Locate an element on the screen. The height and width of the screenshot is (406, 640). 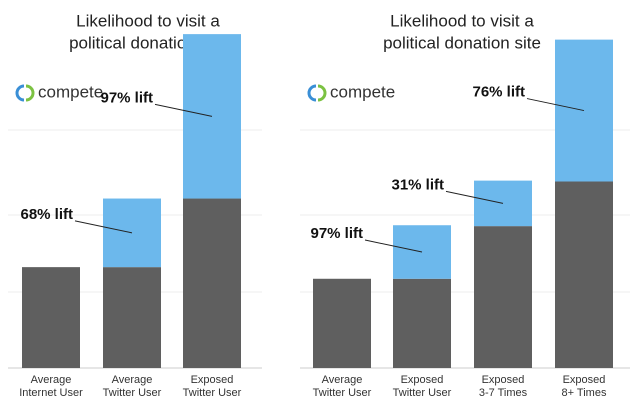
annotation: 68% lift is located at coordinates (46, 214).